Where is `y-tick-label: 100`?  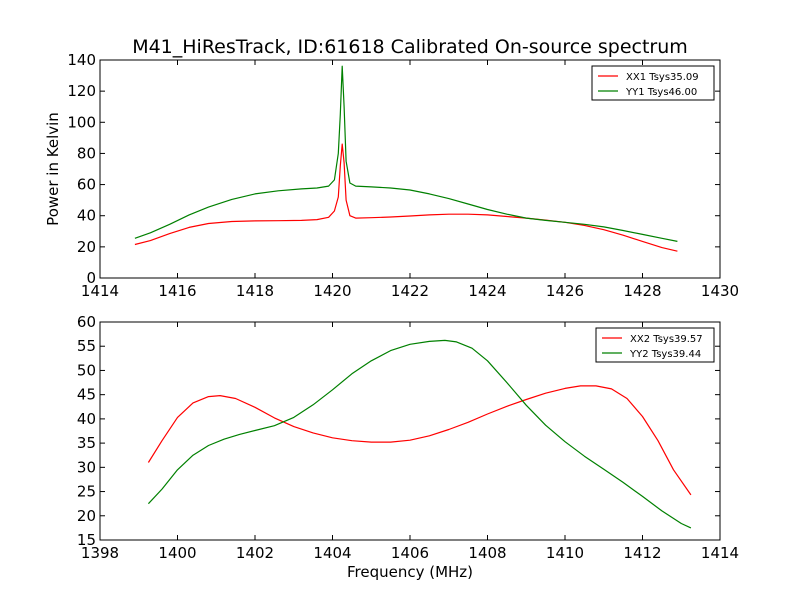 y-tick-label: 100 is located at coordinates (81, 122).